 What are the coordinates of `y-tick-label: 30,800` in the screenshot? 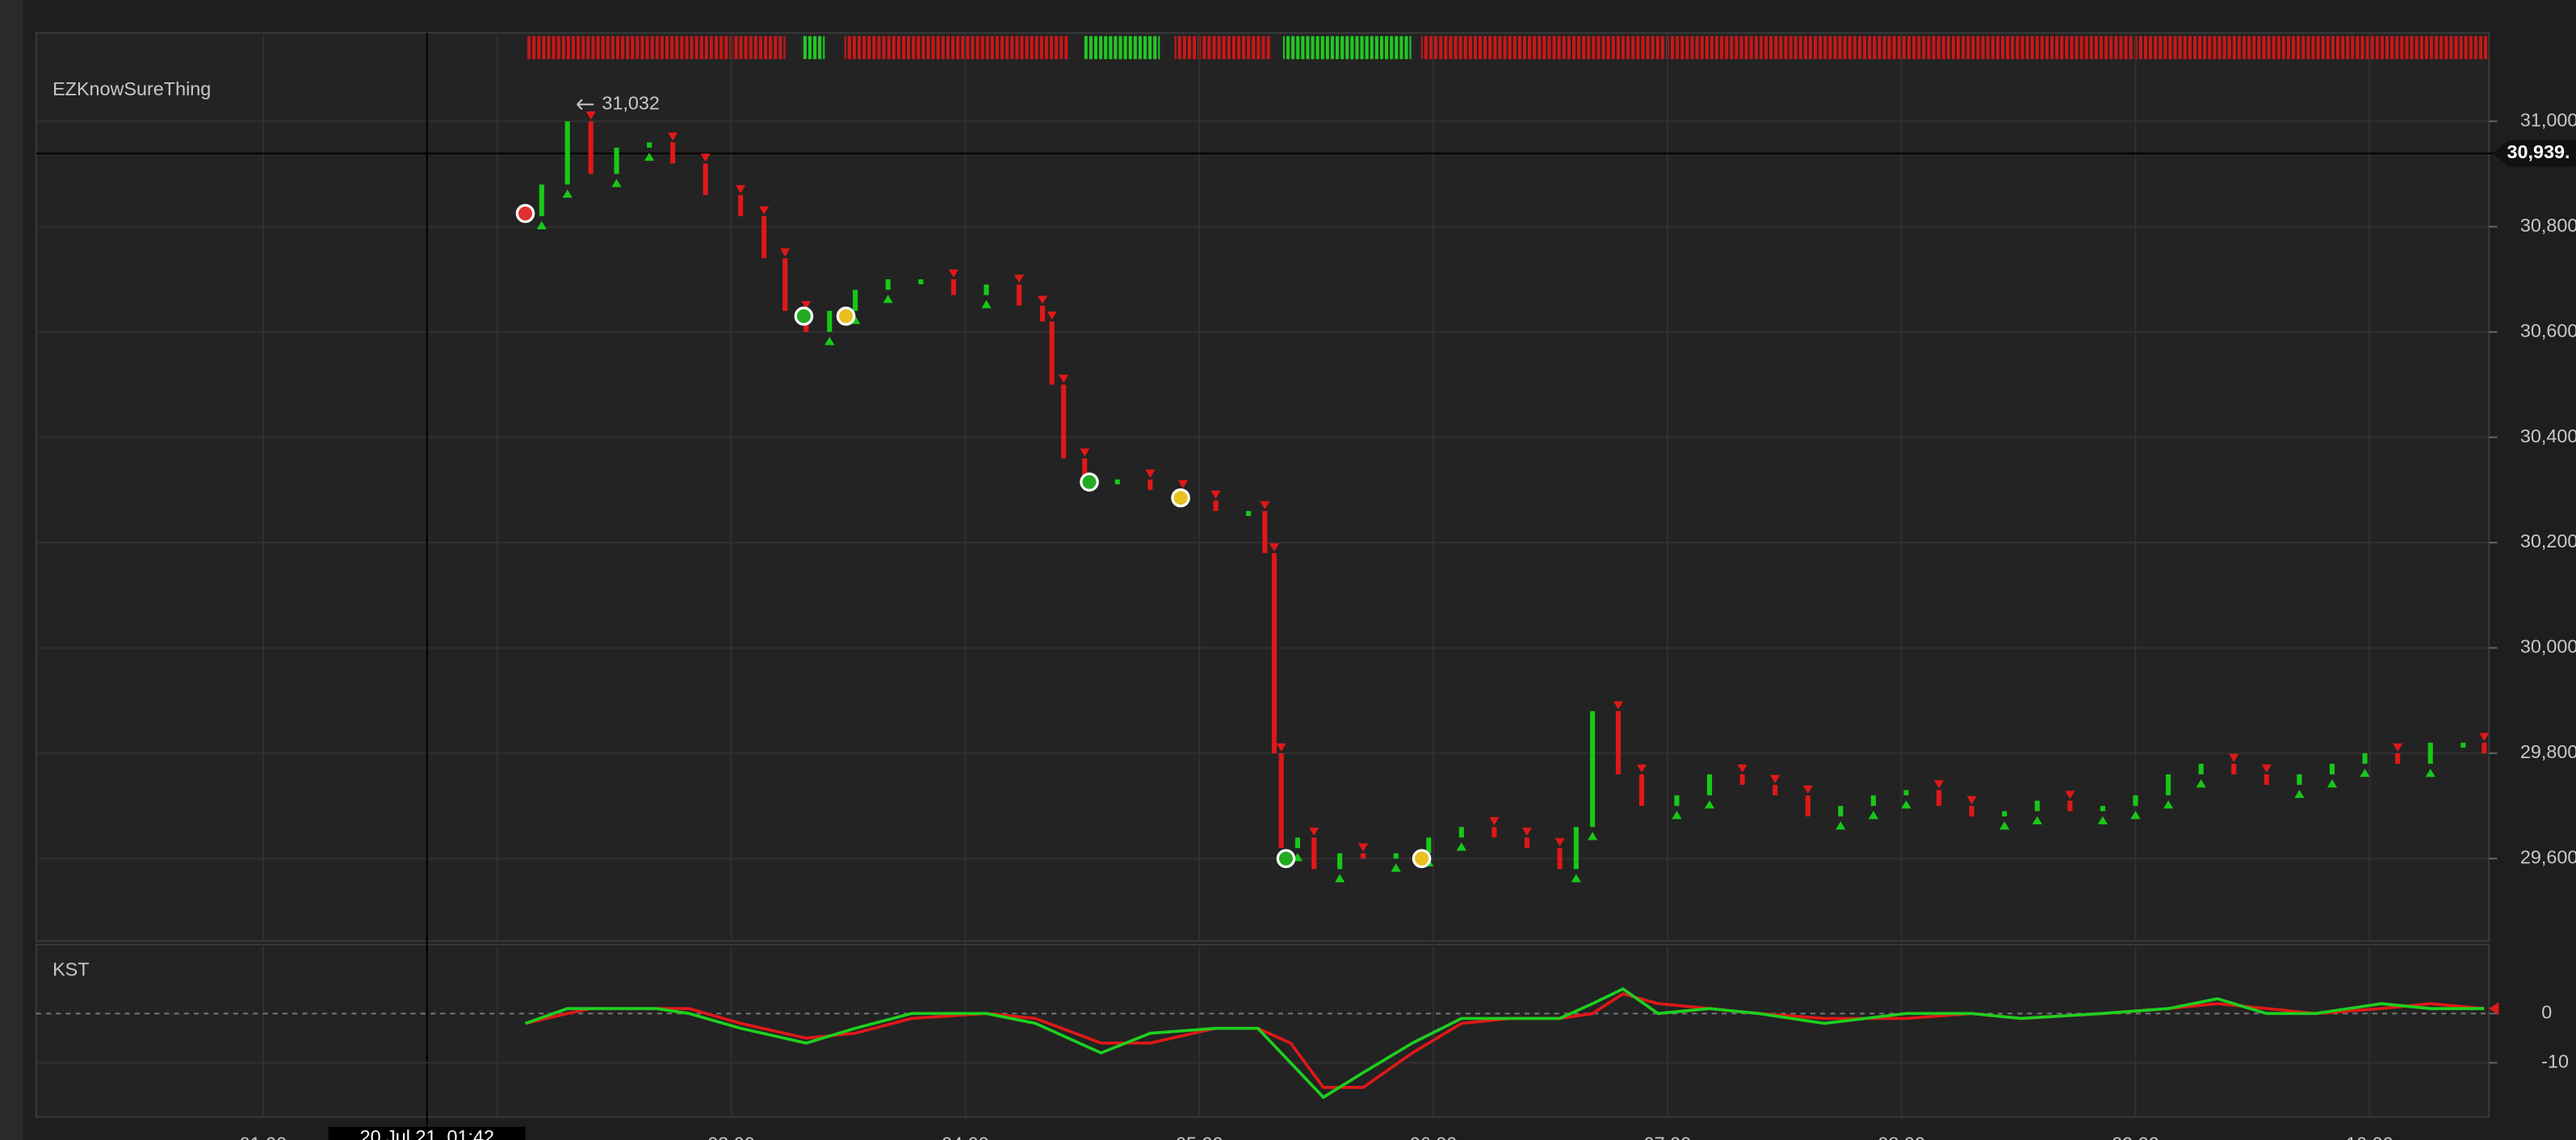 It's located at (2548, 226).